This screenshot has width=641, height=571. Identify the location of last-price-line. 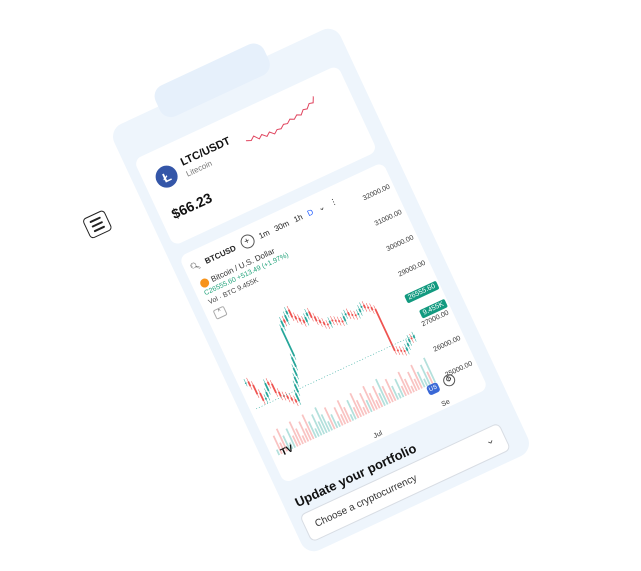
(335, 372).